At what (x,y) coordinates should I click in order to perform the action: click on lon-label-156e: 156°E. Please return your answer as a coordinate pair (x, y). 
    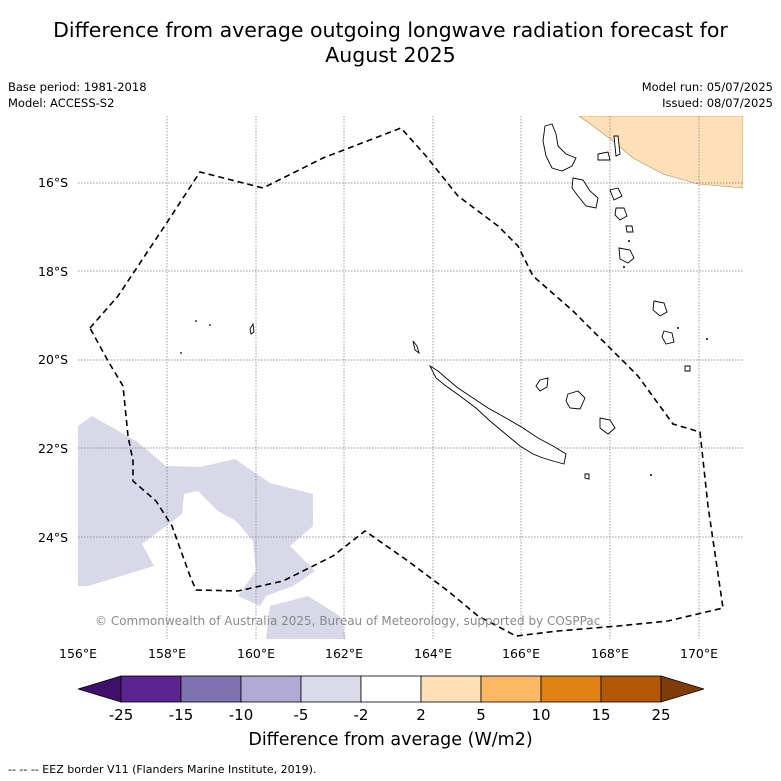
    Looking at the image, I should click on (78, 653).